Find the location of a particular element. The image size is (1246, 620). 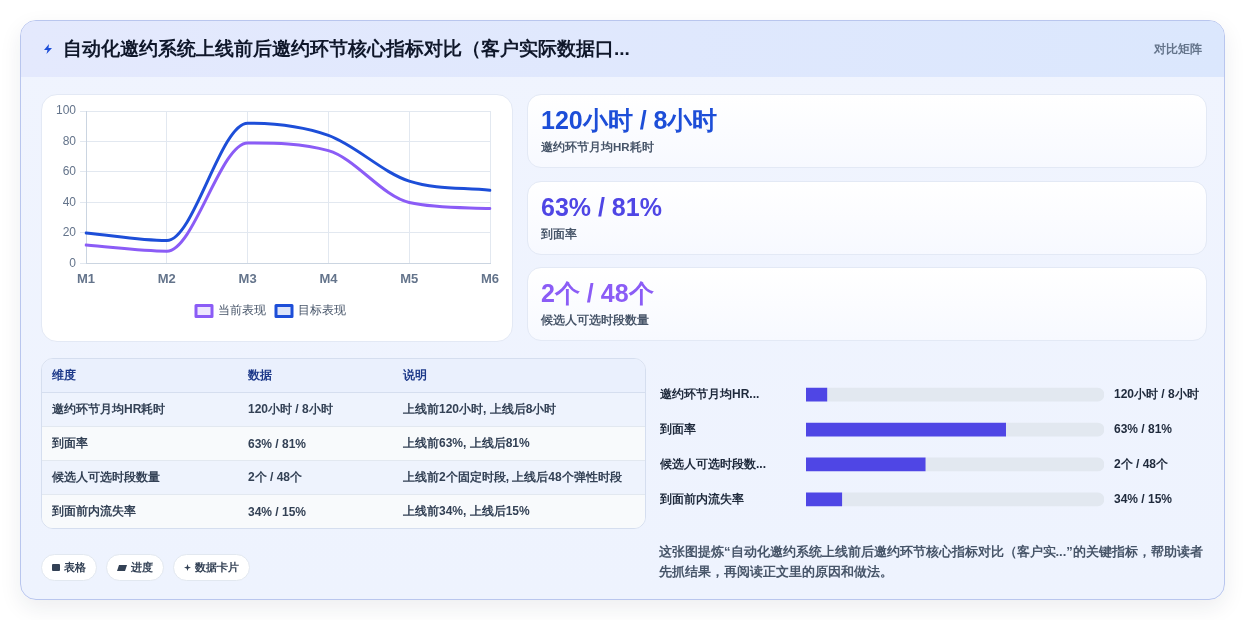

table-row: 到面率 63% / 81% 上线前63%, 上线后81% is located at coordinates (343, 443).